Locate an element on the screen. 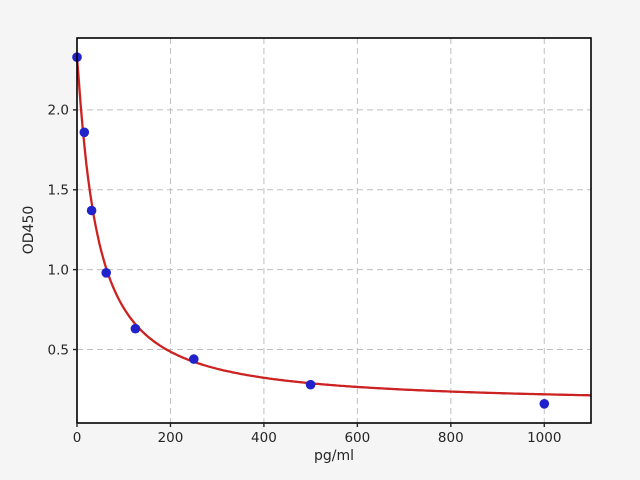 This screenshot has height=480, width=640. y-axis-label: OD450 is located at coordinates (29, 230).